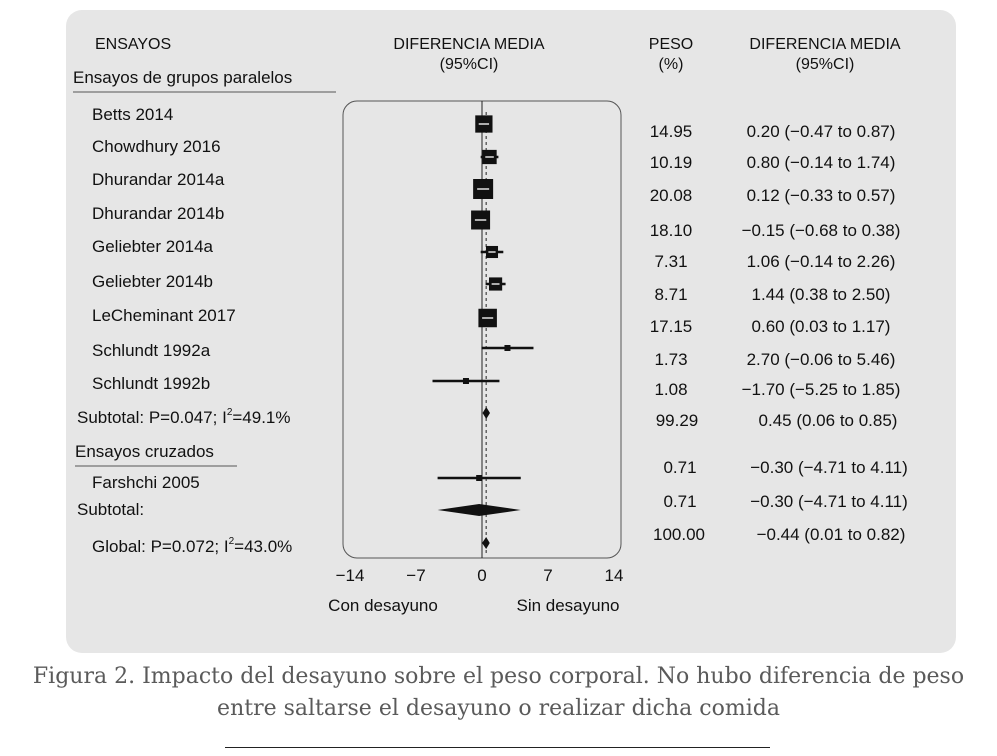 The image size is (997, 756). I want to click on x-tick-label: 7, so click(547, 575).